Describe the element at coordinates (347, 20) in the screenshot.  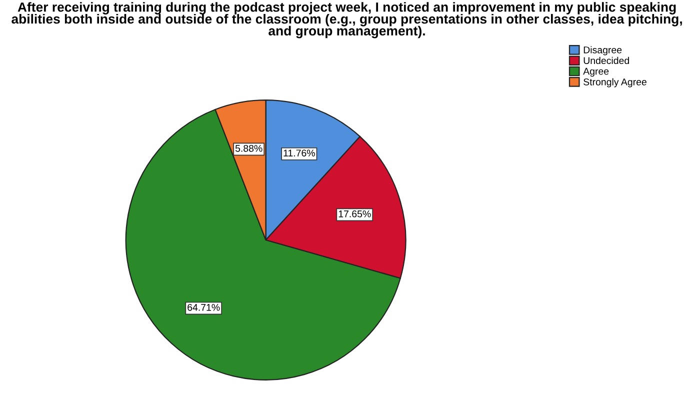
I see `chart-title: After receiving training during the podcast project week, I noticed an improvement in my public speaking abilities both inside and outside of the classroom (e.g., group presentations in other classes, idea pitching, and group management).` at that location.